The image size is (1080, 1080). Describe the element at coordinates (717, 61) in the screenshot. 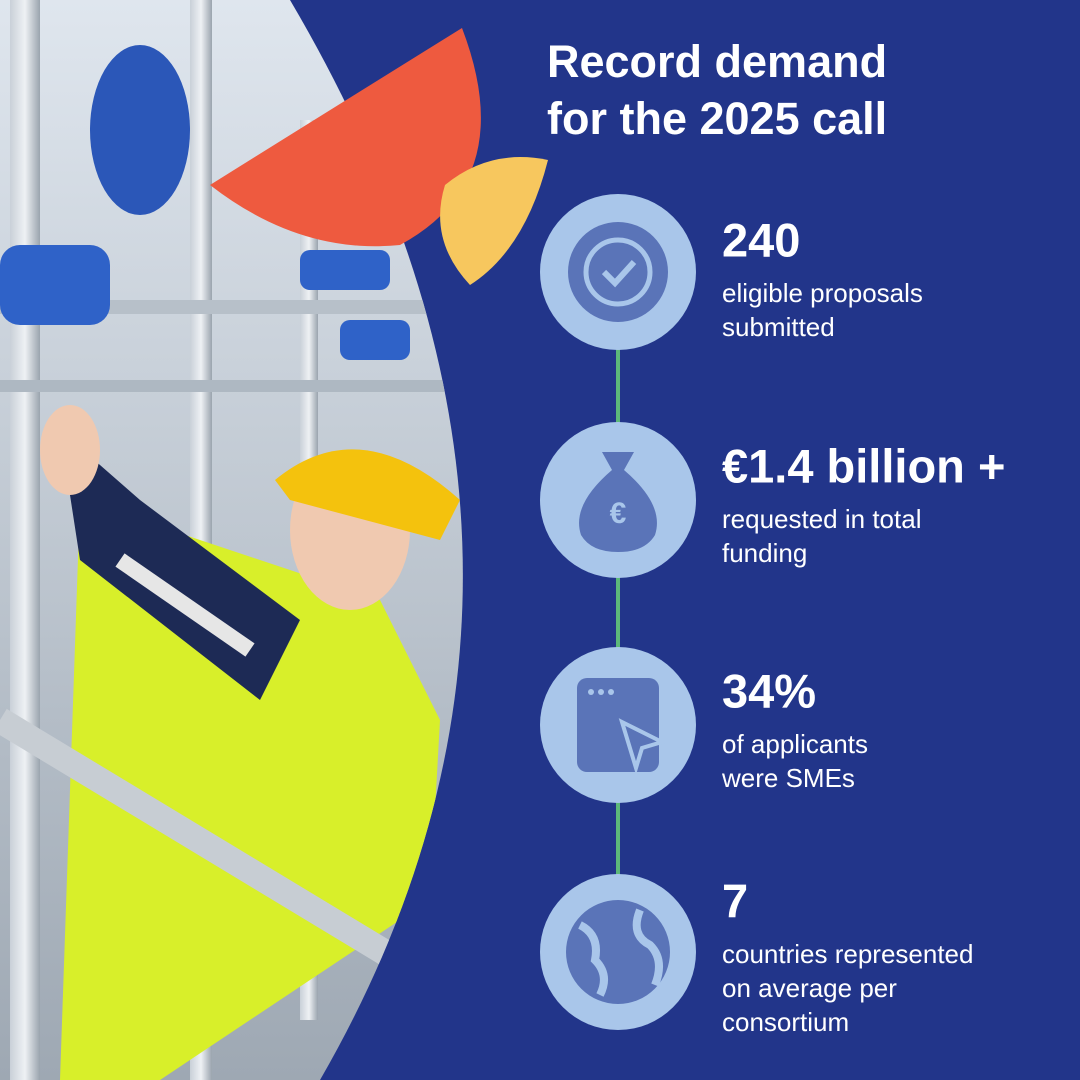

I see `title-line: Record demand` at that location.